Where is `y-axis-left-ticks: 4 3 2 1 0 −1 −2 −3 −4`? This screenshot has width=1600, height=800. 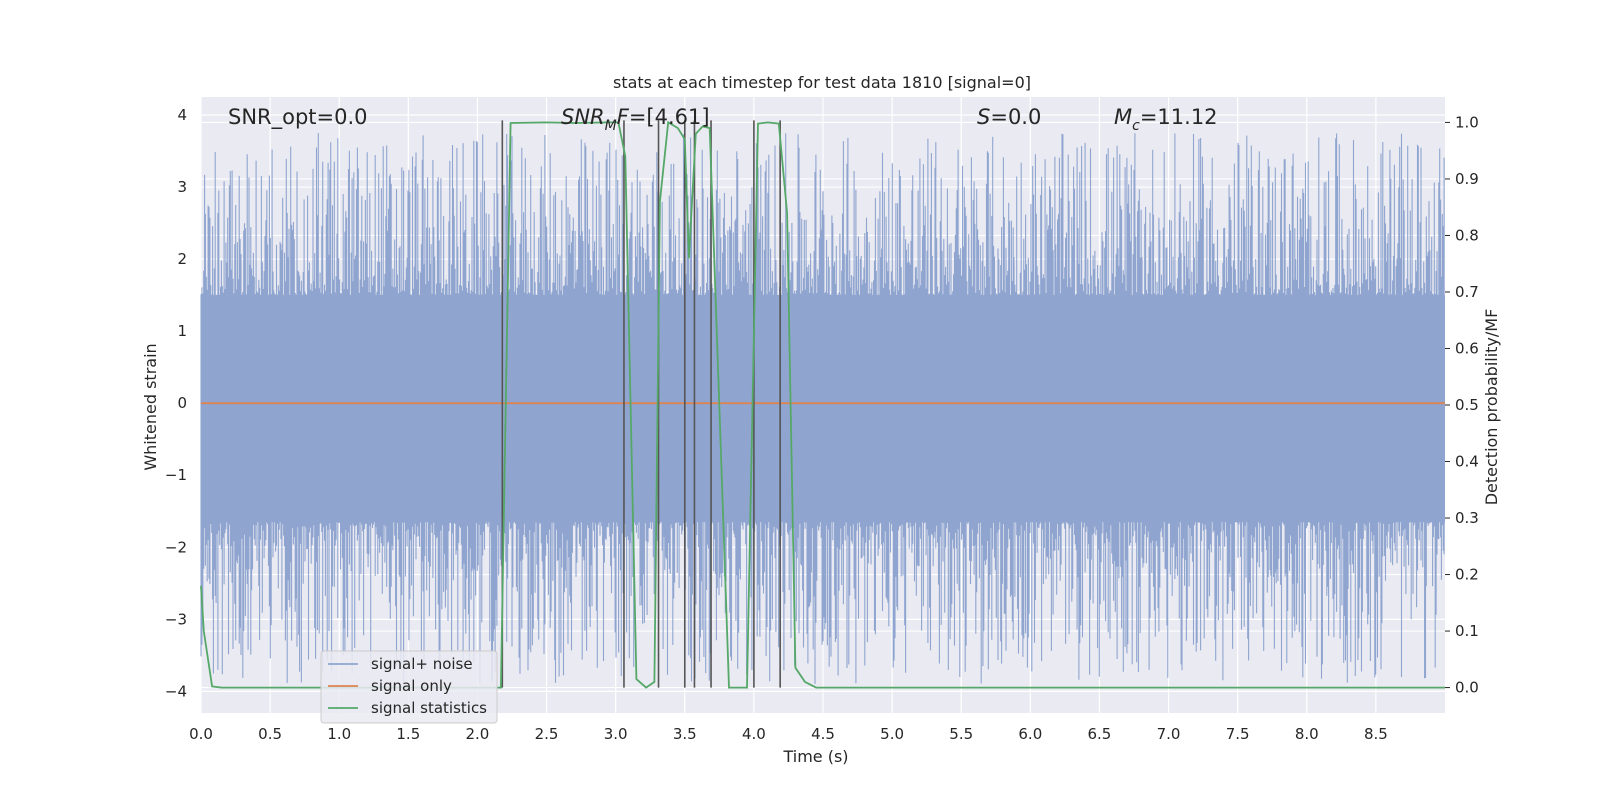
y-axis-left-ticks: 4 3 2 1 0 −1 −2 −3 −4 is located at coordinates (176, 403).